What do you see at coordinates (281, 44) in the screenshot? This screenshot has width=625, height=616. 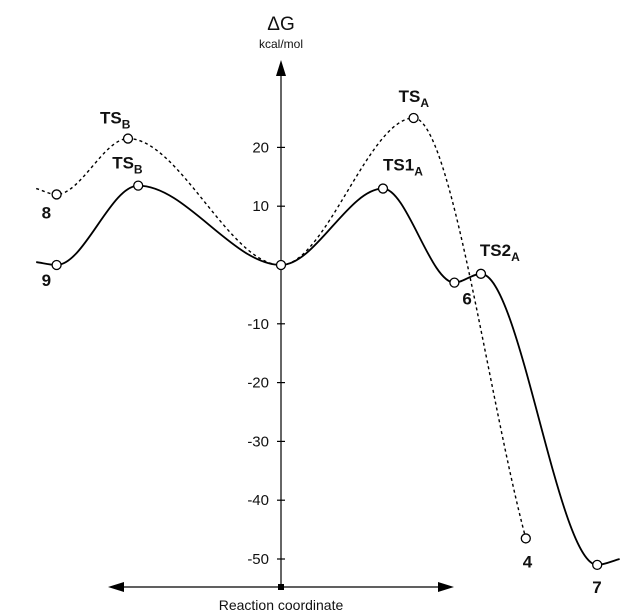 I see `y-axis-unit: kcal/mol` at bounding box center [281, 44].